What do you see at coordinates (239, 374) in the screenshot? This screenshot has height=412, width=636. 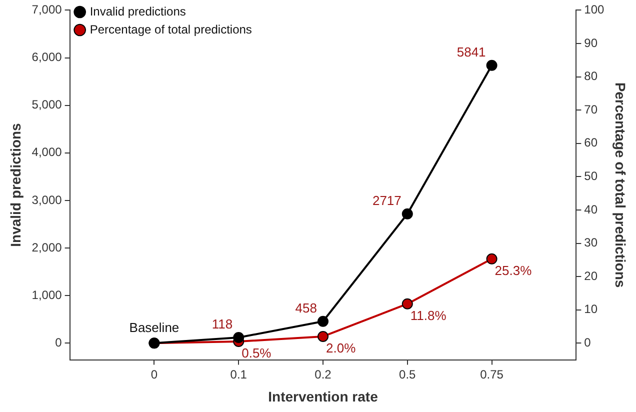 I see `x-tick-label: 0.1` at bounding box center [239, 374].